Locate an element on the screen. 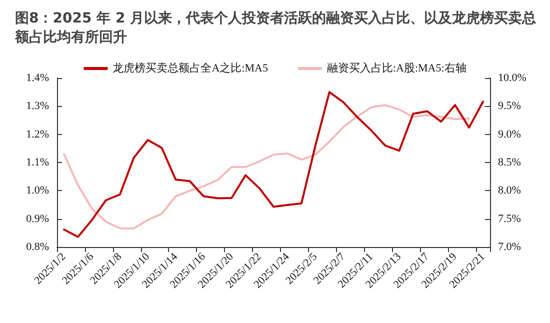 Image resolution: width=550 pixels, height=323 pixels. y-tick-label: 1.1% is located at coordinates (37, 162).